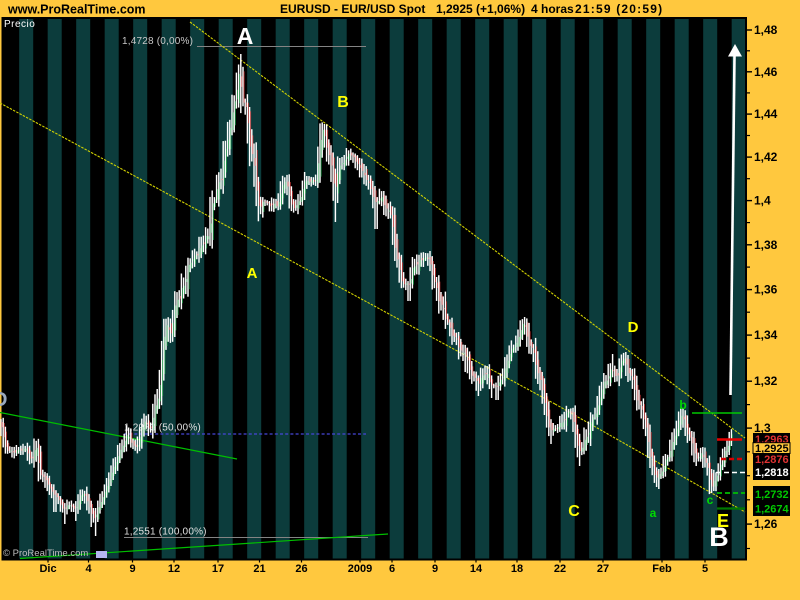  What do you see at coordinates (174, 569) in the screenshot?
I see `svg-text: 12` at bounding box center [174, 569].